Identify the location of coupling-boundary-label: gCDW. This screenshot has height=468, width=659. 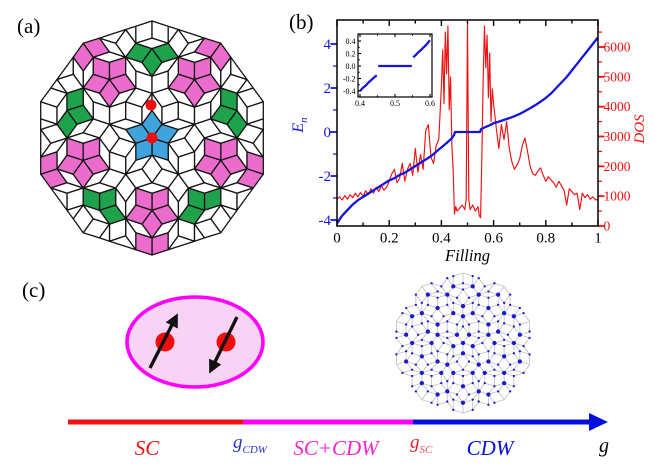
(250, 444).